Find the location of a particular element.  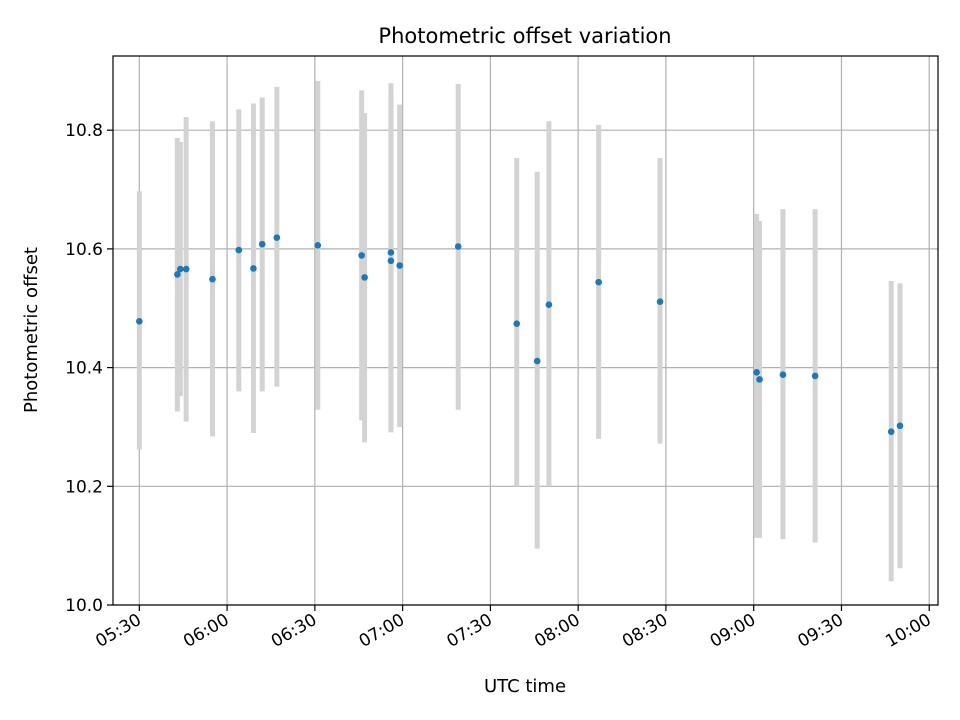

chart-title: Photometric offset variation is located at coordinates (524, 36).